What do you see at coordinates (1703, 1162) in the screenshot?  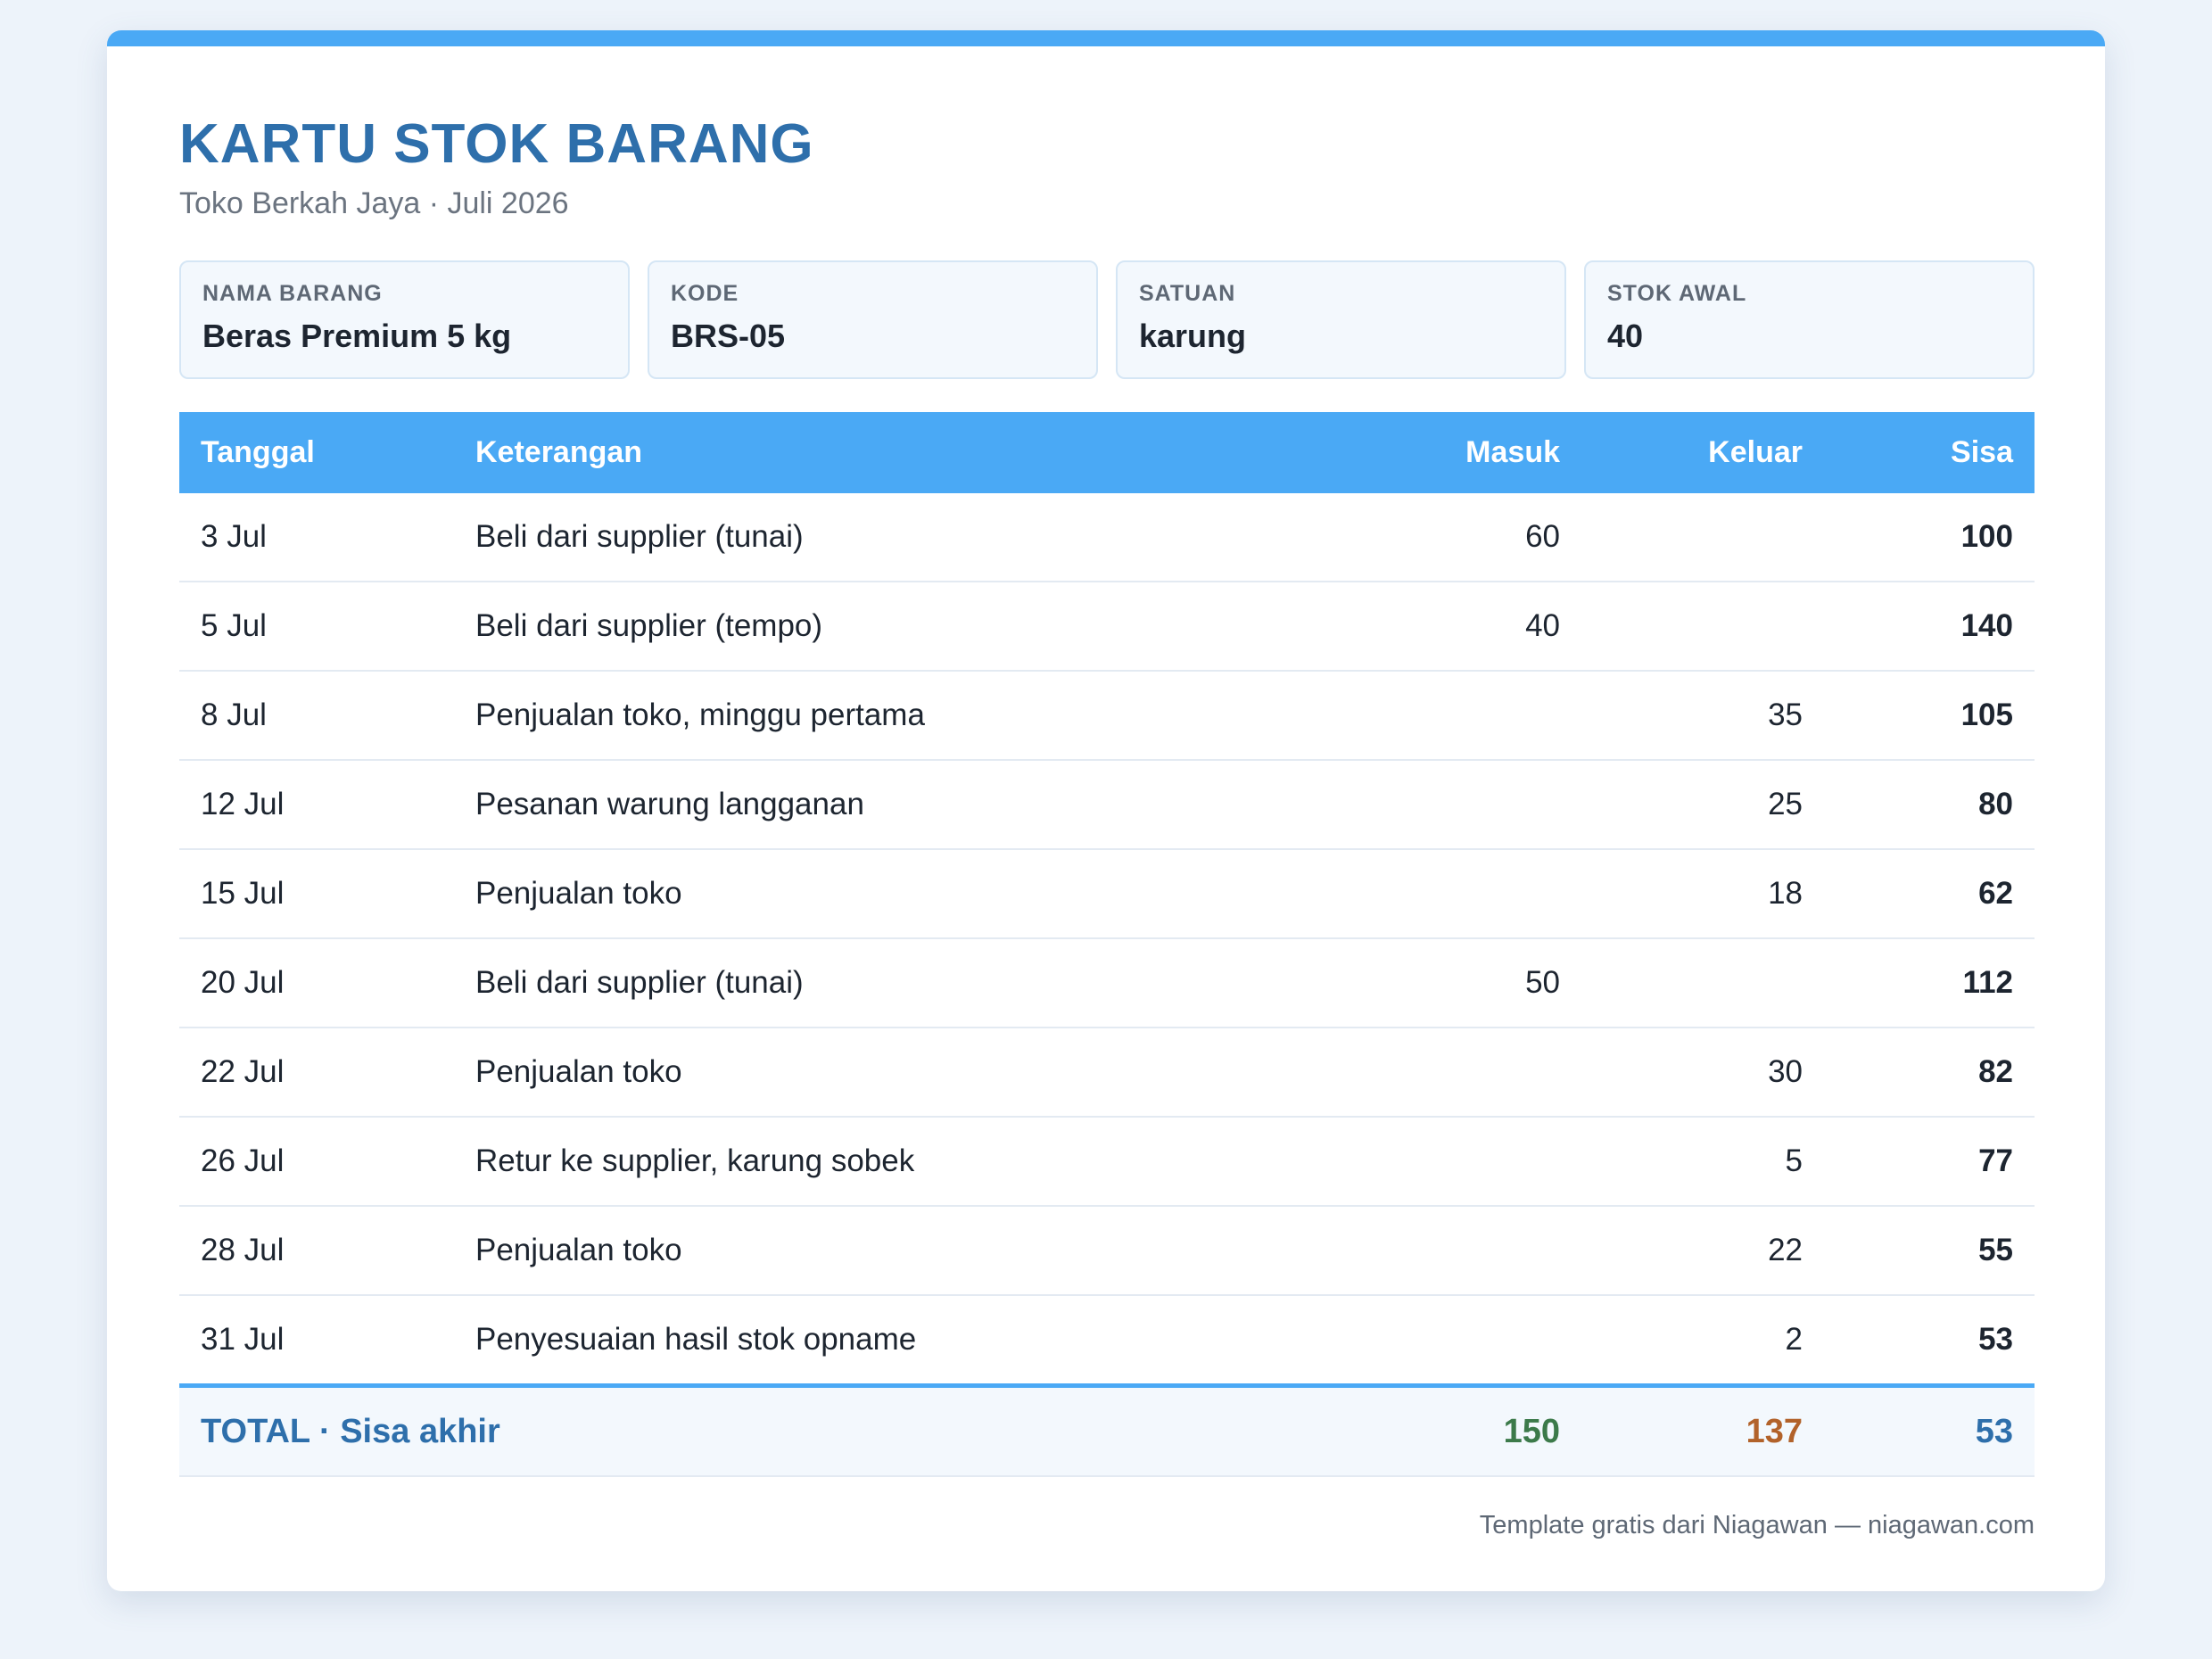 I see `cell-keluar: 5` at bounding box center [1703, 1162].